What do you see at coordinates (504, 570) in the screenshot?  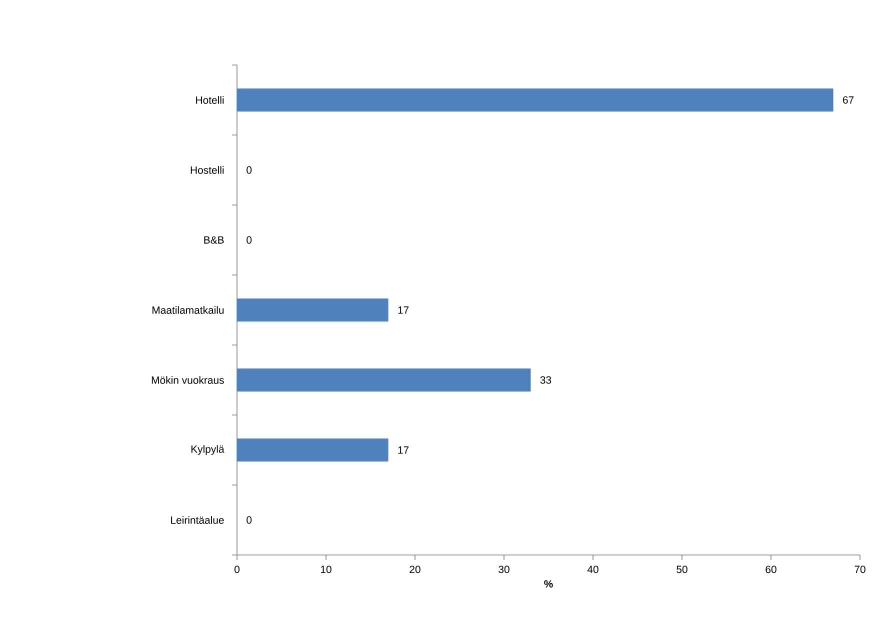 I see `x-tick-label: 30` at bounding box center [504, 570].